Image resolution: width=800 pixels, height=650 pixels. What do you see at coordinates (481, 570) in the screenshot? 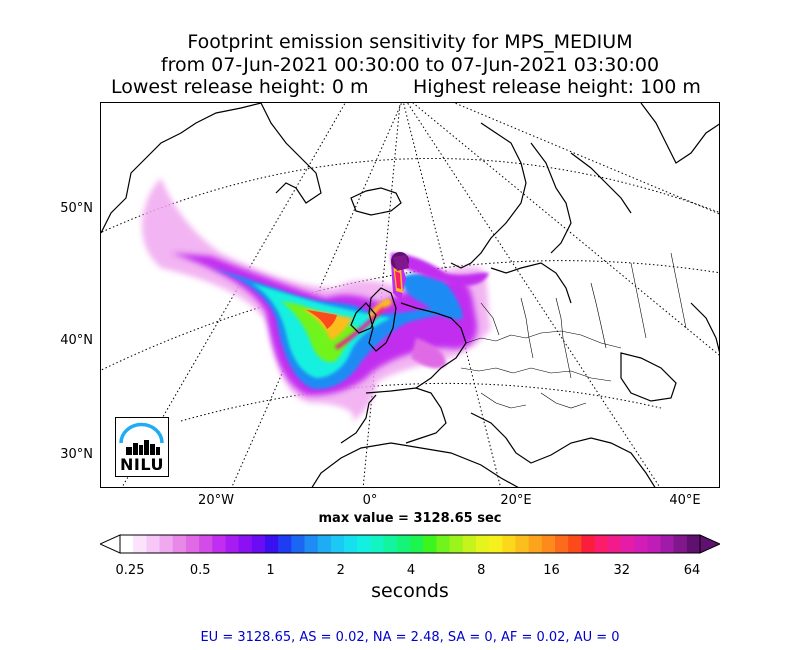
I see `colorbar-tick-label: 8` at bounding box center [481, 570].